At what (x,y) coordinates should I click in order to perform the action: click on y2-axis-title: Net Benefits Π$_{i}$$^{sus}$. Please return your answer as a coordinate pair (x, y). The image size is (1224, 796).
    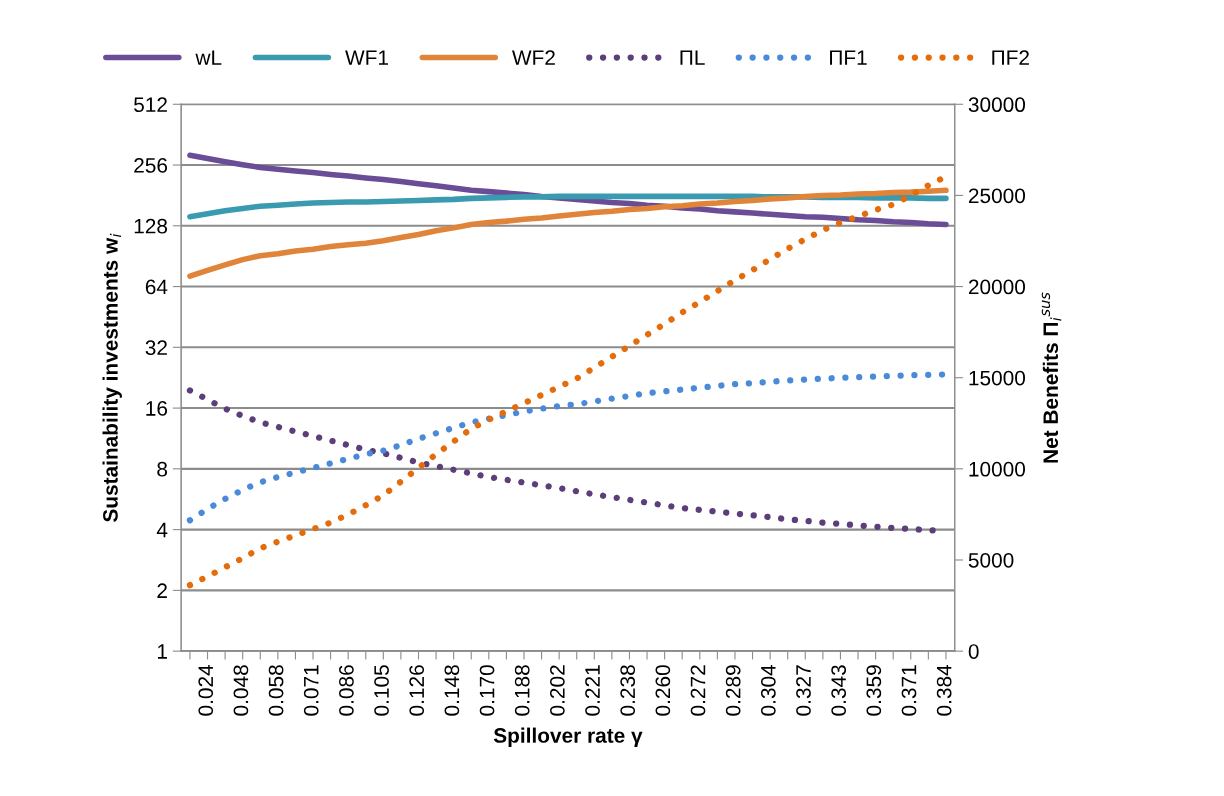
    Looking at the image, I should click on (1051, 377).